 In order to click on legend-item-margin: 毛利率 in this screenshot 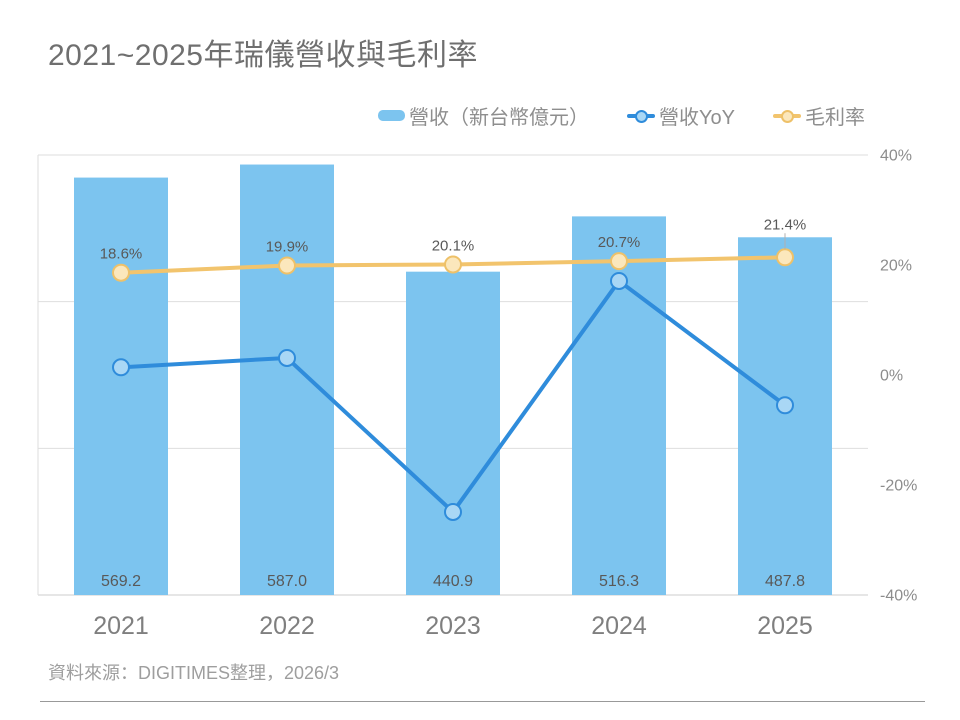, I will do `click(818, 115)`.